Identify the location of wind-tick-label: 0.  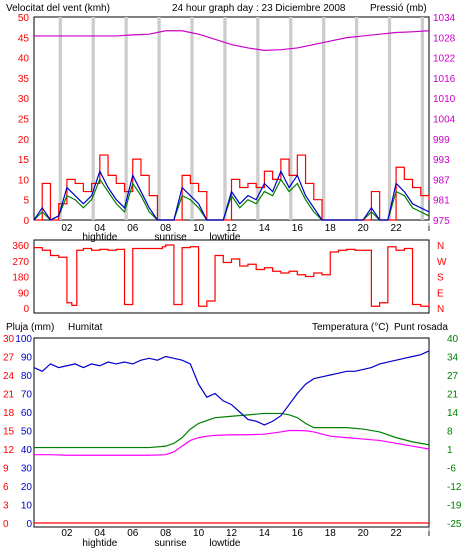
(26, 221).